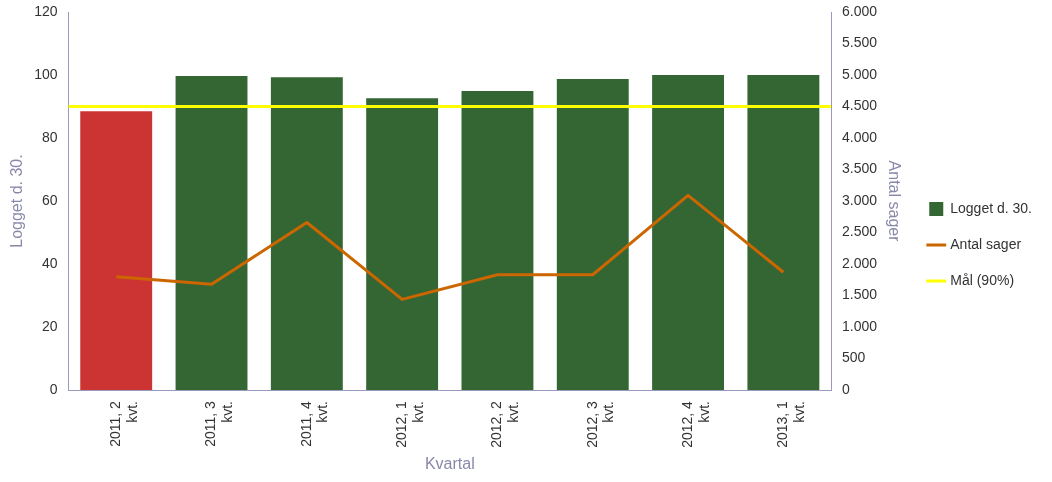 The image size is (1052, 482). I want to click on legend-label: Antal sager, so click(986, 243).